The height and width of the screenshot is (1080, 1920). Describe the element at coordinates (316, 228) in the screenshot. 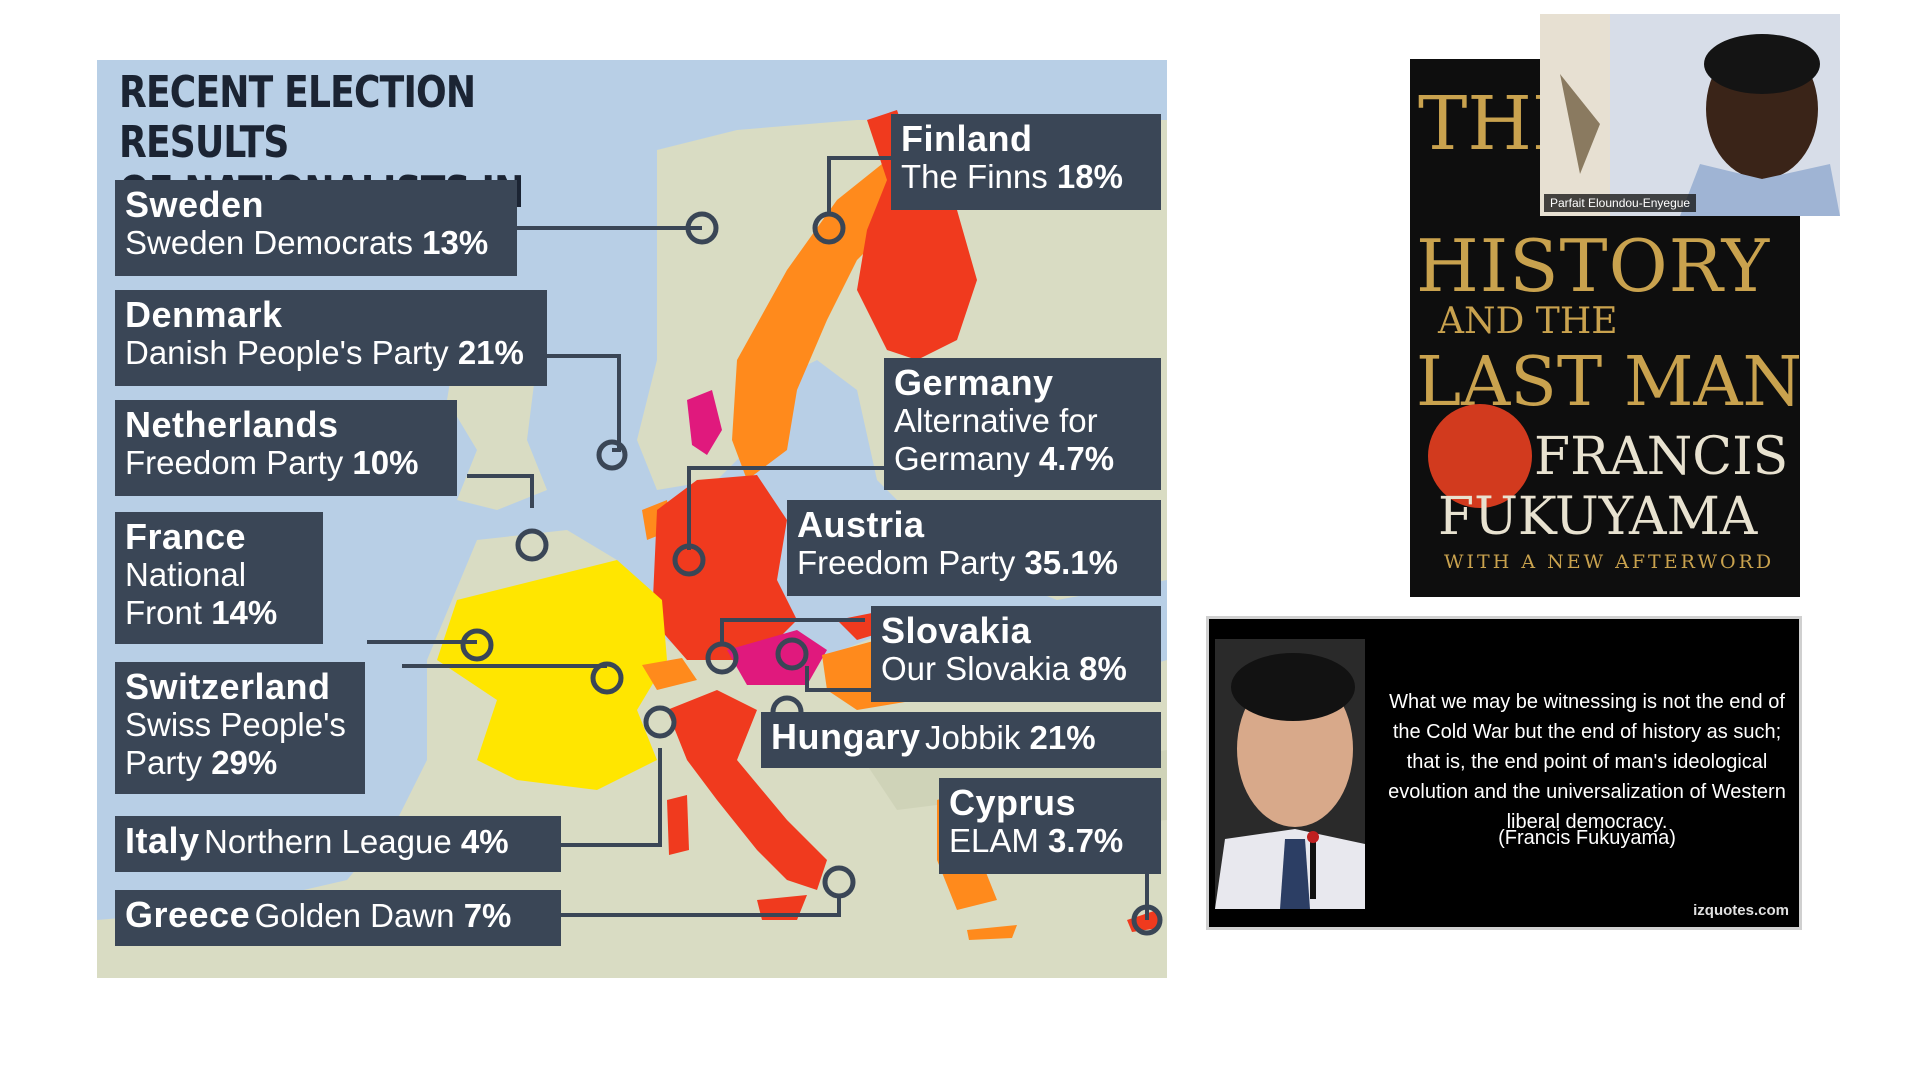

I see `label-sweden: Sweden Sweden Democrats 13%` at that location.